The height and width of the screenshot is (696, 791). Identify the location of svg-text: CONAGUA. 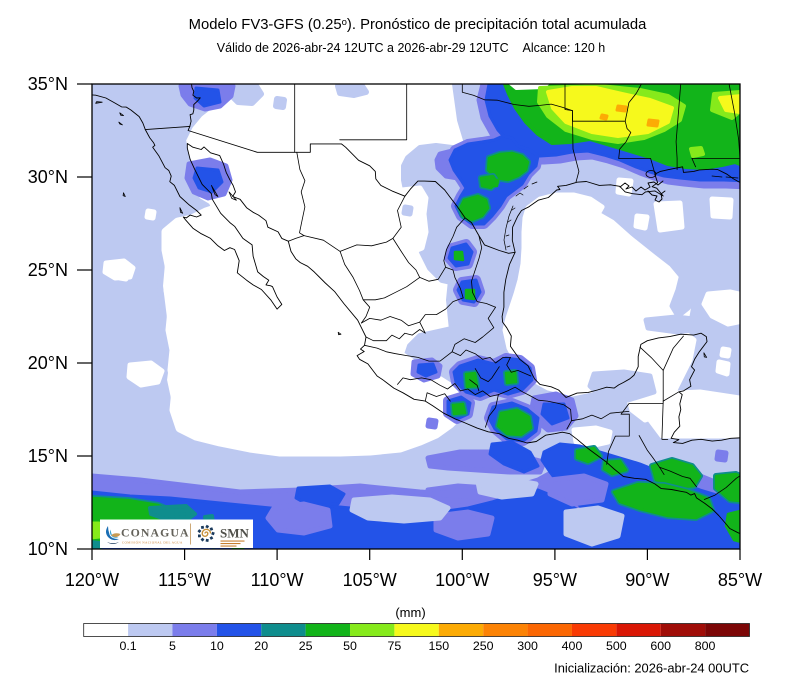
(155, 533).